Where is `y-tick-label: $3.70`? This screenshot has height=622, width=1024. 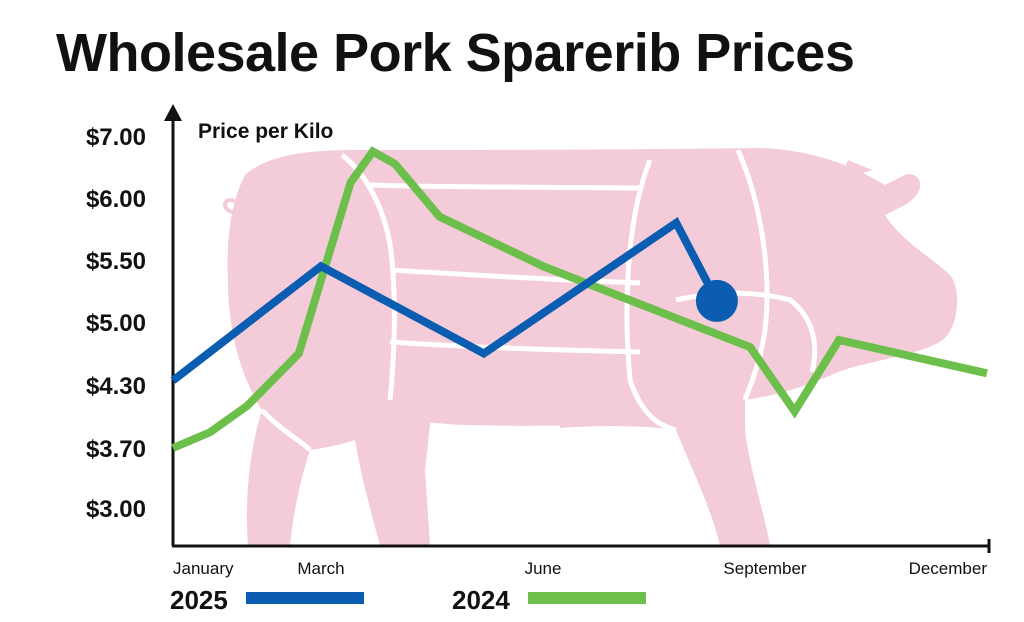 y-tick-label: $3.70 is located at coordinates (116, 449).